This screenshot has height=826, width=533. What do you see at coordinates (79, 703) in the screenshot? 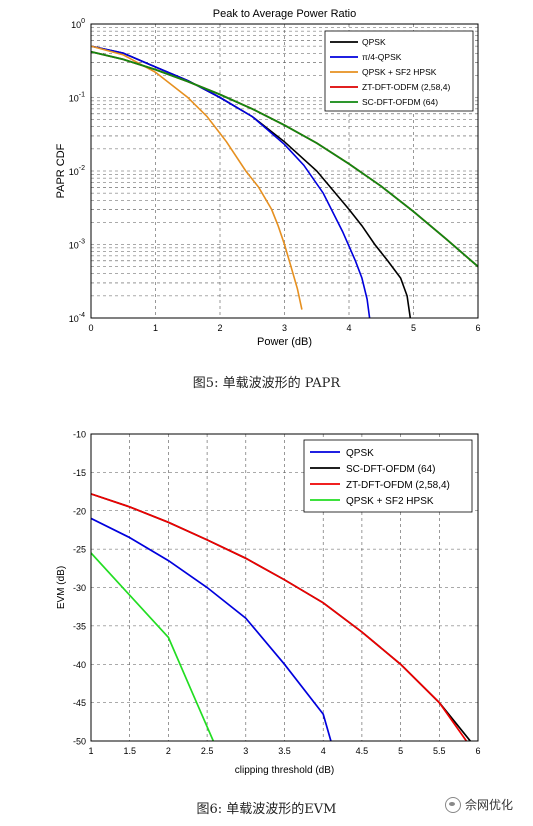
I see `y-tick-label: -45` at bounding box center [79, 703].